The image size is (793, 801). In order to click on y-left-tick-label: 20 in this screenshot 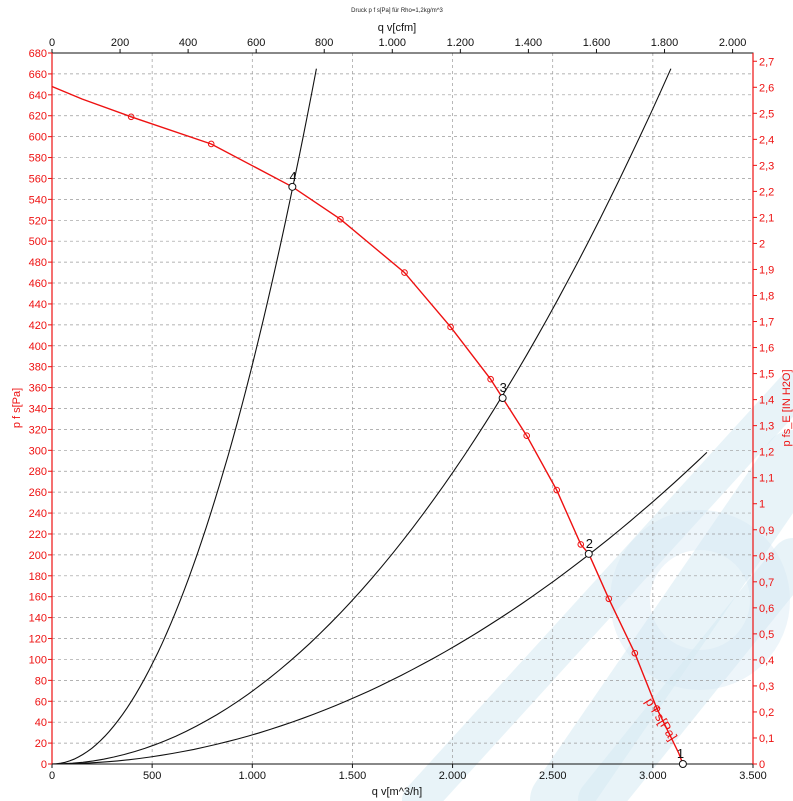, I will do `click(41, 744)`.